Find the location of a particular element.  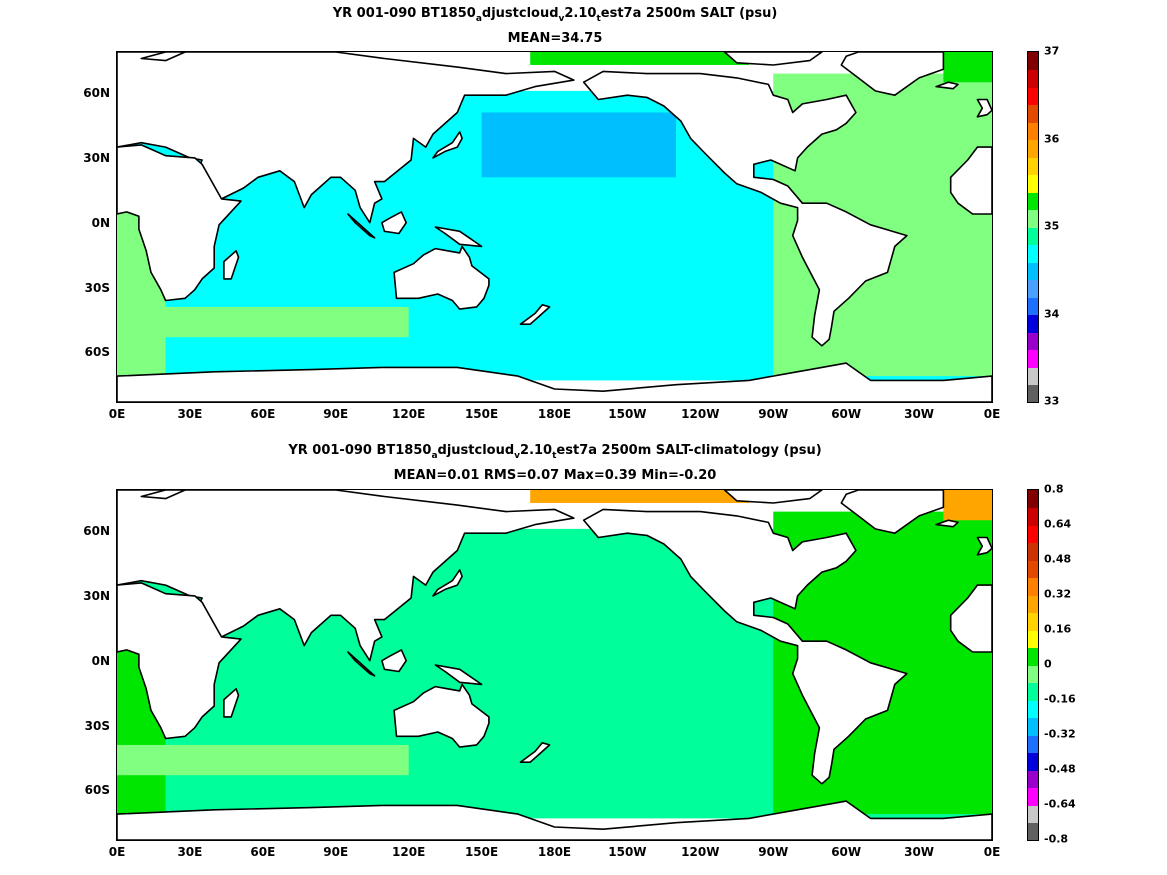

colorbar-tick-label: -0.48 is located at coordinates (1060, 769).